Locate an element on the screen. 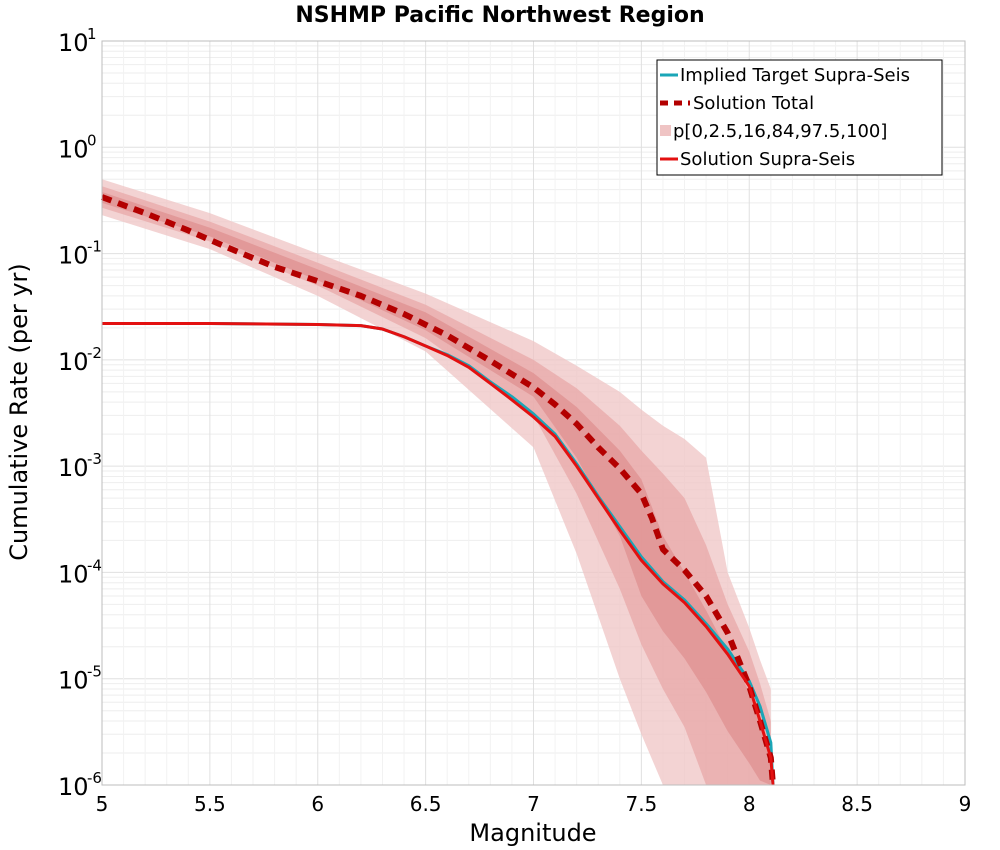 This screenshot has width=1000, height=850. y-tick-label: 10⁻⁶ is located at coordinates (80, 785).